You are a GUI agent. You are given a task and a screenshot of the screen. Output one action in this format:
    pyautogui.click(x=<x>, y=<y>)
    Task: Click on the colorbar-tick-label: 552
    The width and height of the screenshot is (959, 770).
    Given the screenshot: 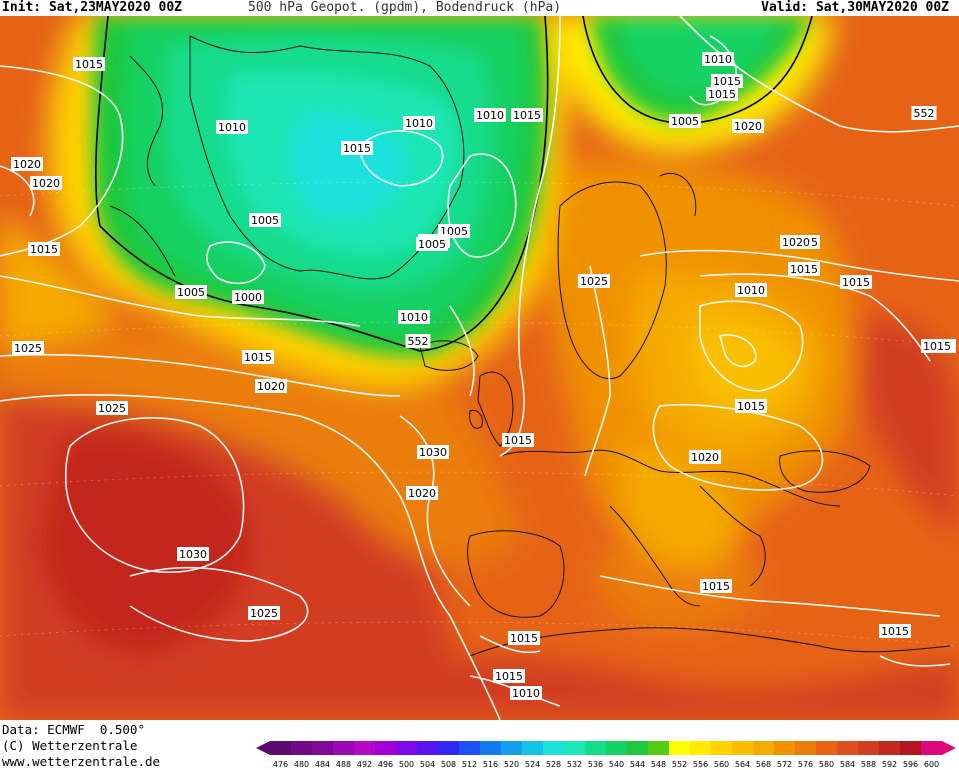 What is the action you would take?
    pyautogui.click(x=679, y=764)
    